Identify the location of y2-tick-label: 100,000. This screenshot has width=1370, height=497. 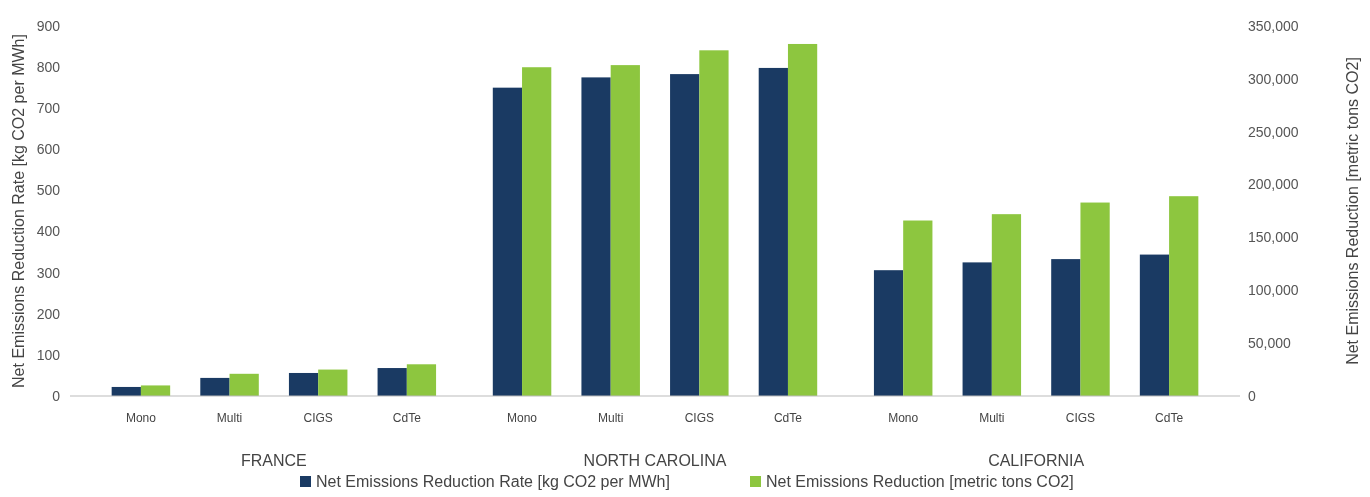
(1273, 290).